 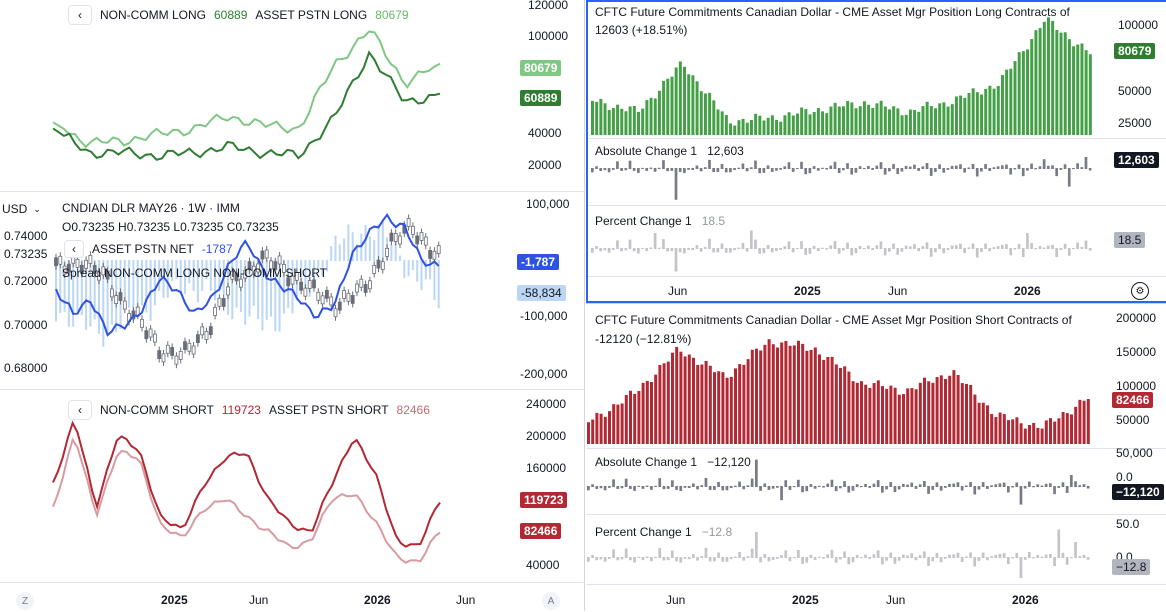 I want to click on auto-scale-toggle: A, so click(x=551, y=601).